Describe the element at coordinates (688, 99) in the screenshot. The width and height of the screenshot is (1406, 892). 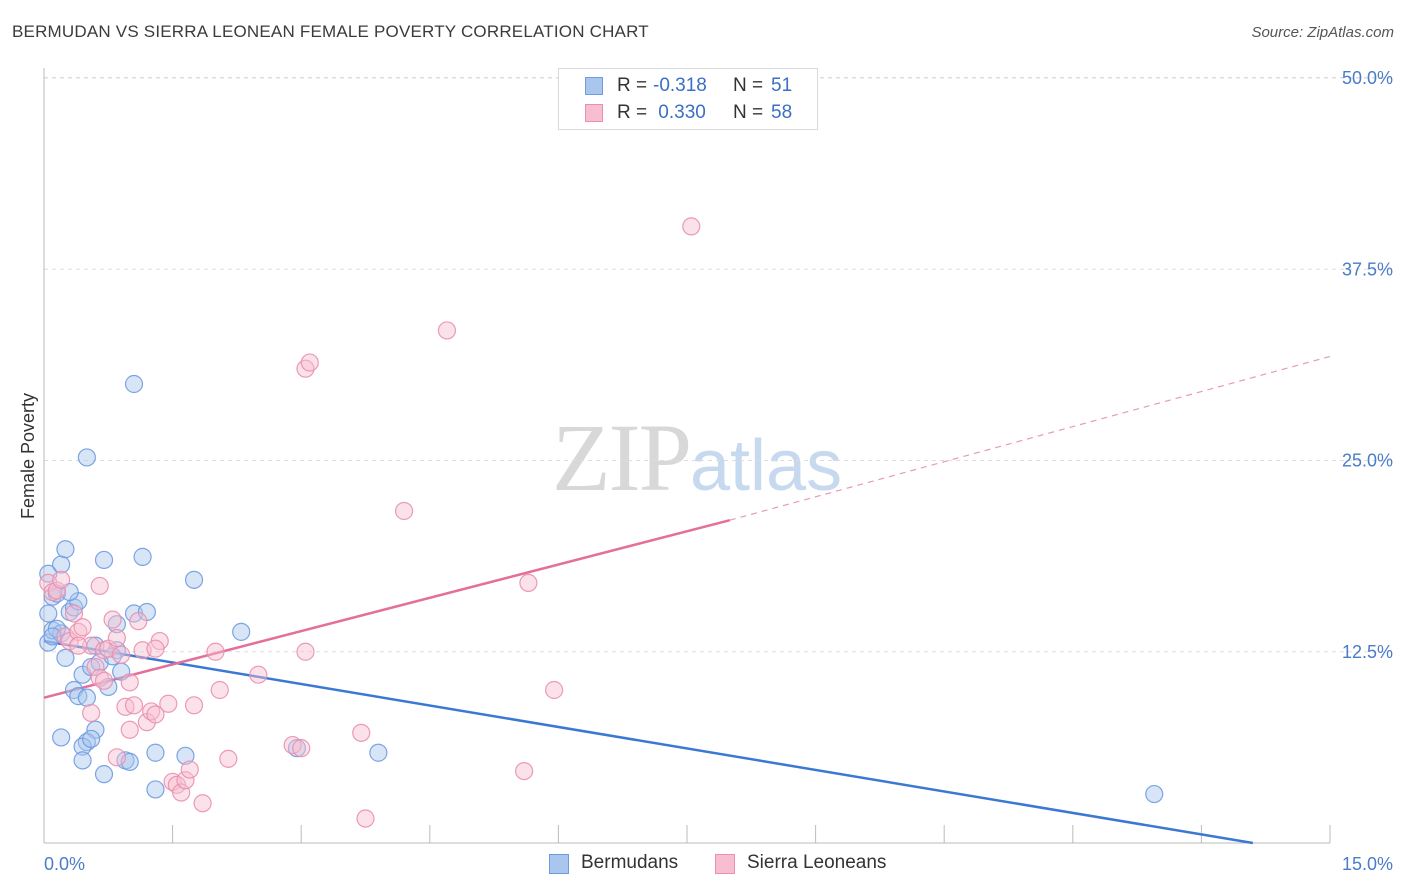
I see `correlation-legend: R = -0.318 N = 51 R = 0.330 N = 58` at that location.